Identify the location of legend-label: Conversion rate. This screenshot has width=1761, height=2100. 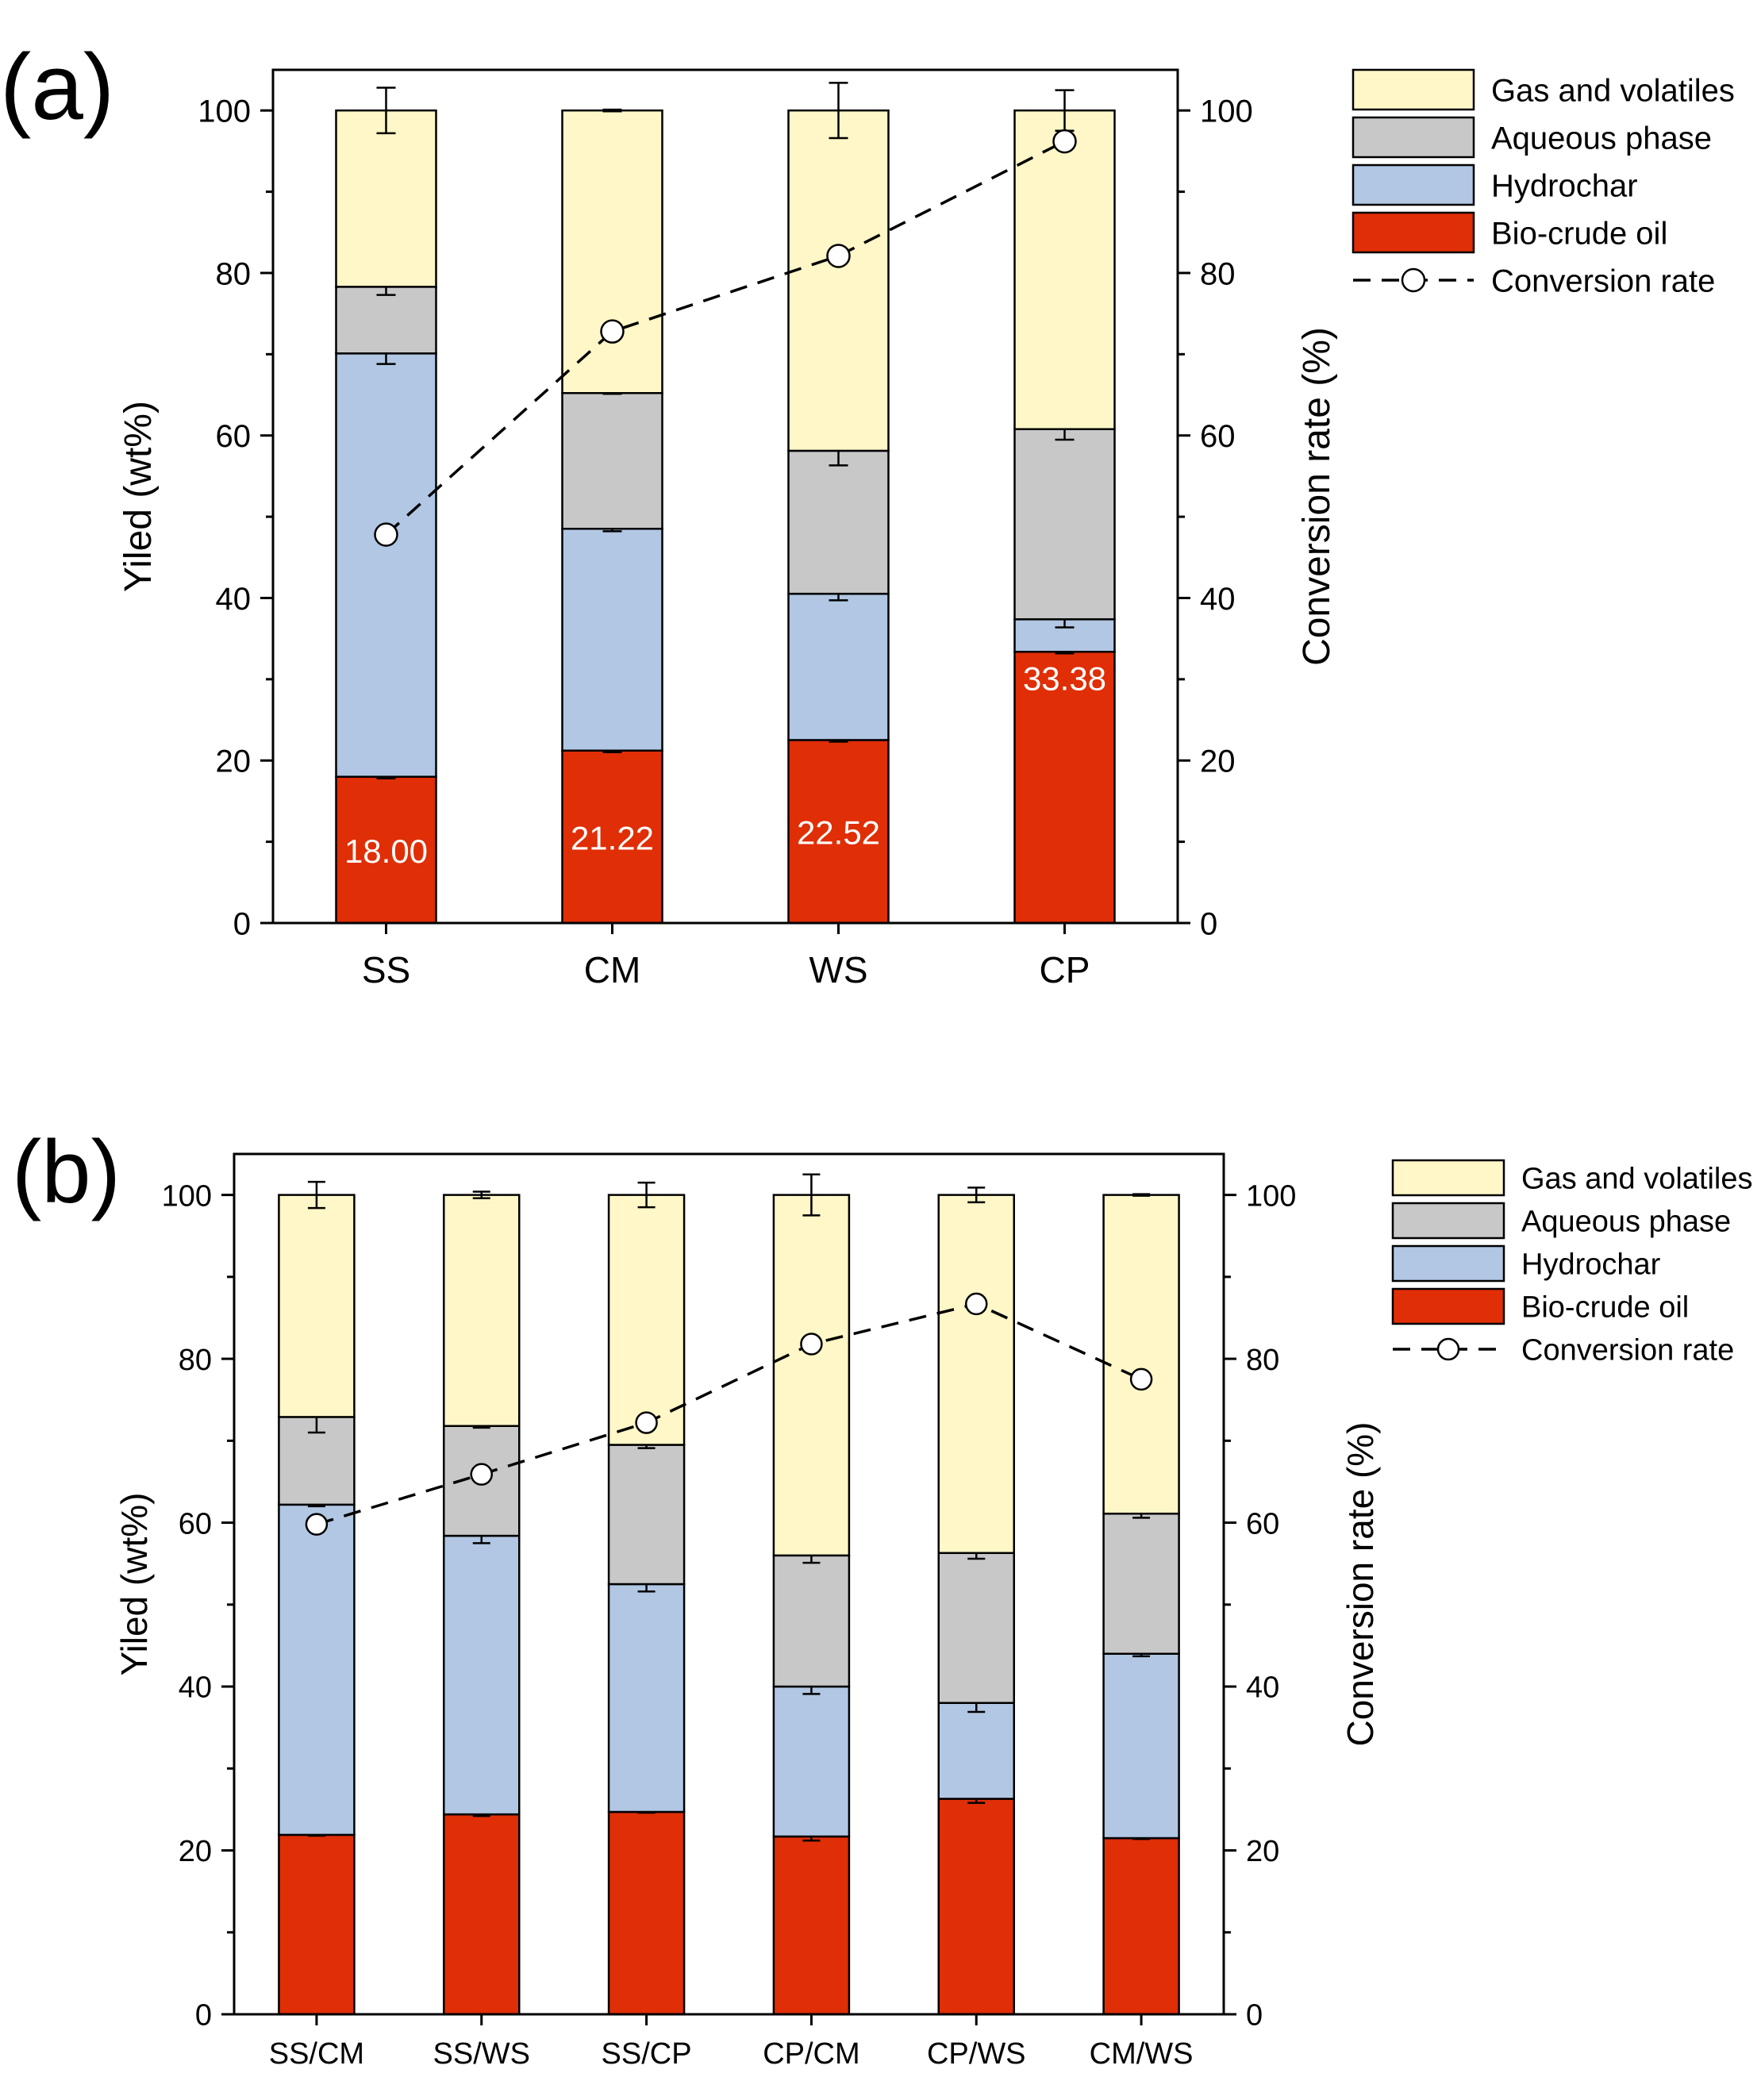
(1603, 280).